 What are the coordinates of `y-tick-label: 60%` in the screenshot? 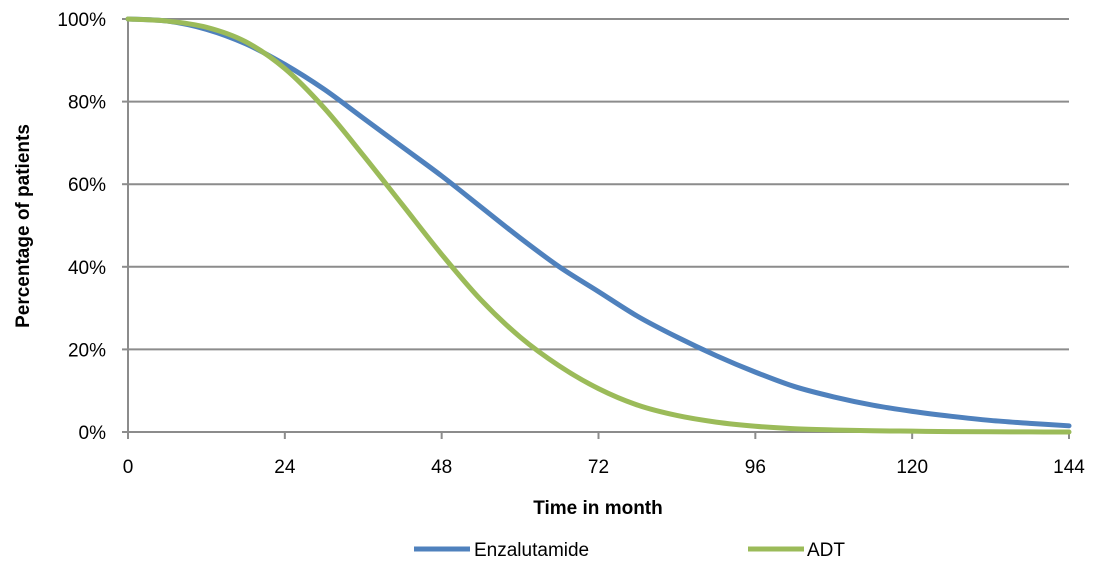 It's located at (87, 185).